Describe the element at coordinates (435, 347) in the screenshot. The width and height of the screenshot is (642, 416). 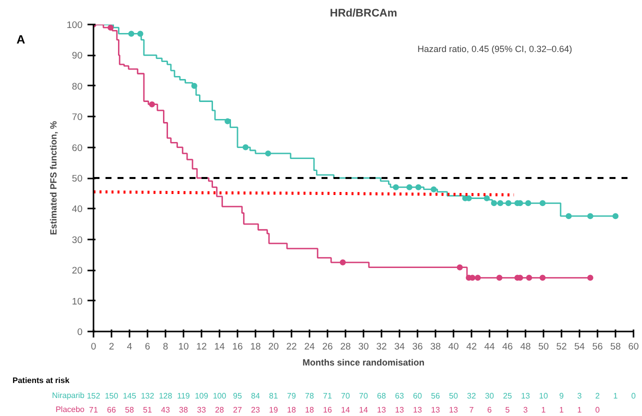
I see `x-tick-label: 38` at that location.